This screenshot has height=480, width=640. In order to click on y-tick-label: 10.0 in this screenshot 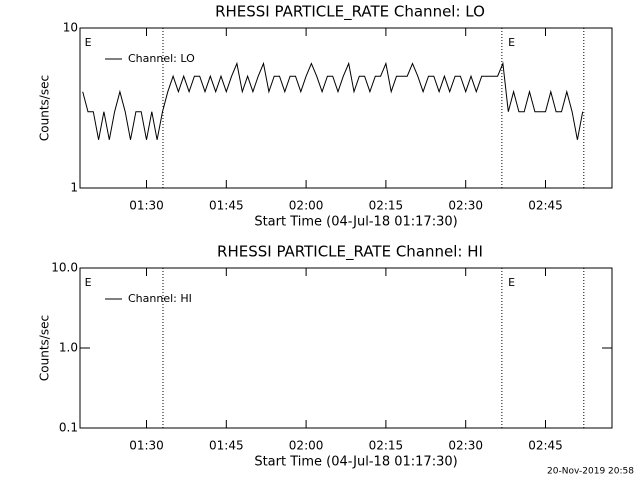, I will do `click(64, 268)`.